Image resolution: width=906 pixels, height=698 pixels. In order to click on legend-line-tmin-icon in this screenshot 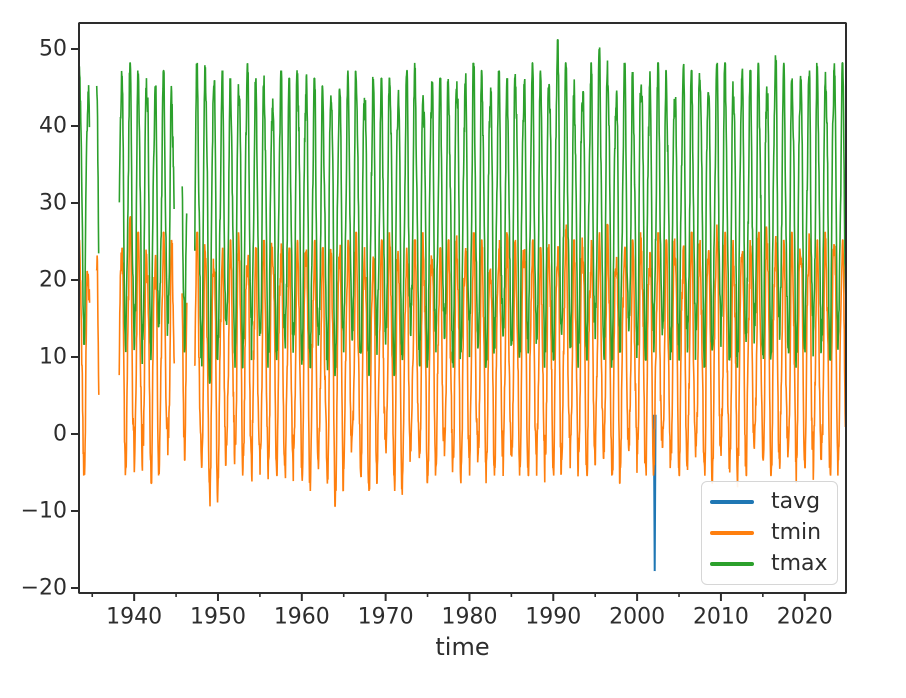, I will do `click(732, 533)`.